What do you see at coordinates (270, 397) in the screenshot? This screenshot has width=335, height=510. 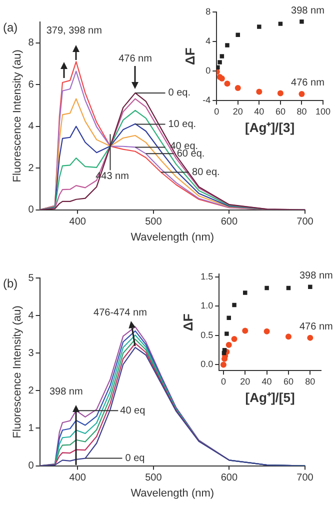 I see `x-axis-title: [Ag⁺]/[5]` at bounding box center [270, 397].